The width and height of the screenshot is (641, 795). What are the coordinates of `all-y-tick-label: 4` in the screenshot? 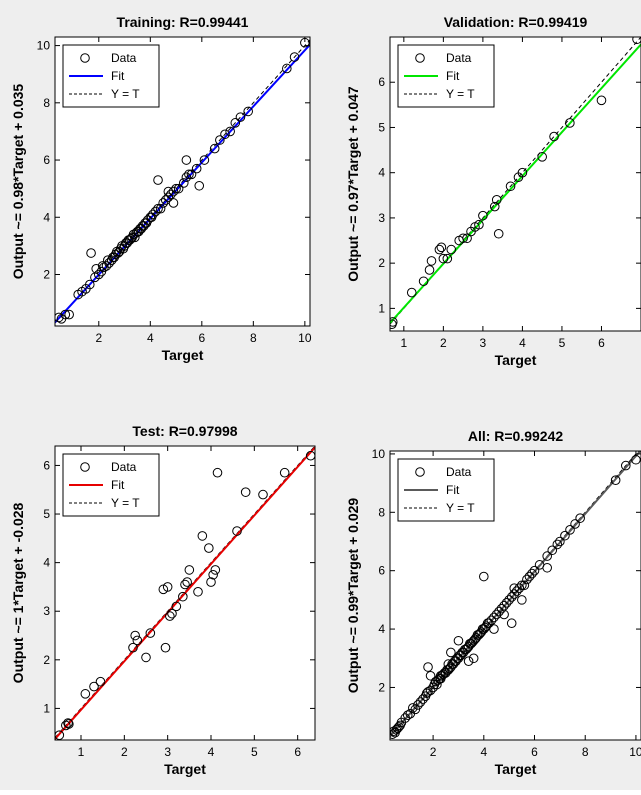 It's located at (381, 629).